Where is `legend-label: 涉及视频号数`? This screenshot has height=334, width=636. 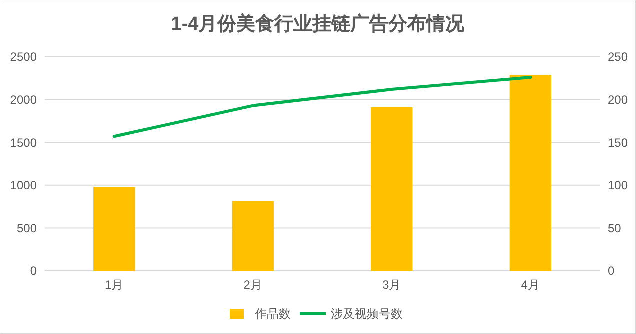 legend-label: 涉及视频号数 is located at coordinates (367, 314).